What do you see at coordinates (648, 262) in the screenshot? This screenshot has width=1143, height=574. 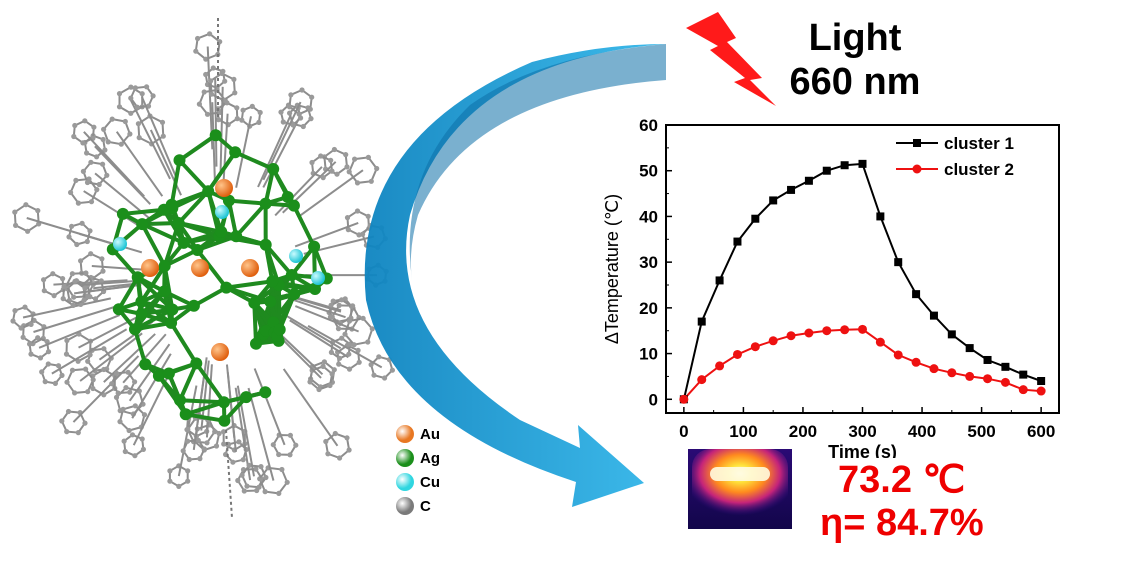 I see `y-tick-label: 30` at bounding box center [648, 262].